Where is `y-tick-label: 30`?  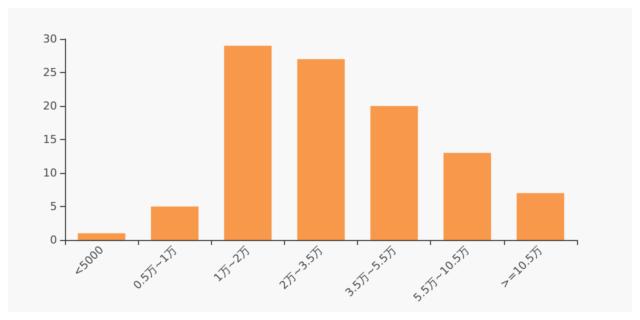
y-tick-label: 30 is located at coordinates (50, 39).